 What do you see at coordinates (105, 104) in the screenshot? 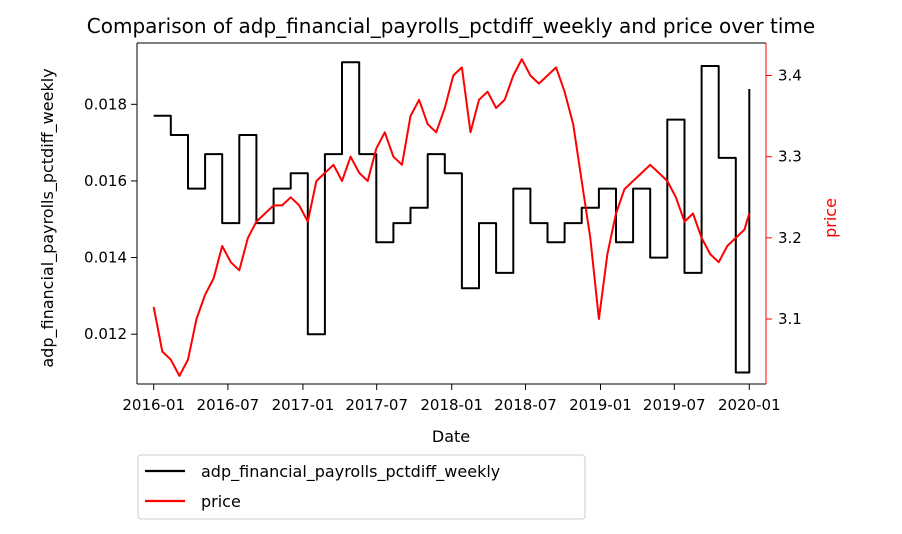
I see `left-y-tick-label: 0.018` at bounding box center [105, 104].